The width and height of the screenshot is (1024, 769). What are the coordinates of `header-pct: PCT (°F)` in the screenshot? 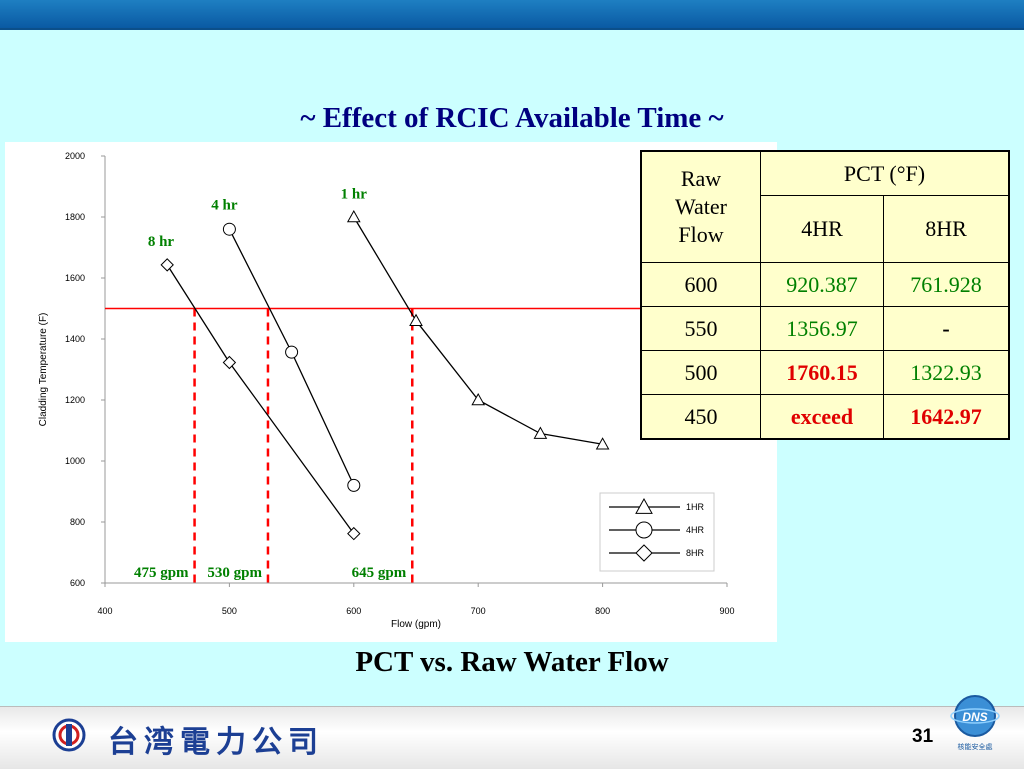 It's located at (885, 173).